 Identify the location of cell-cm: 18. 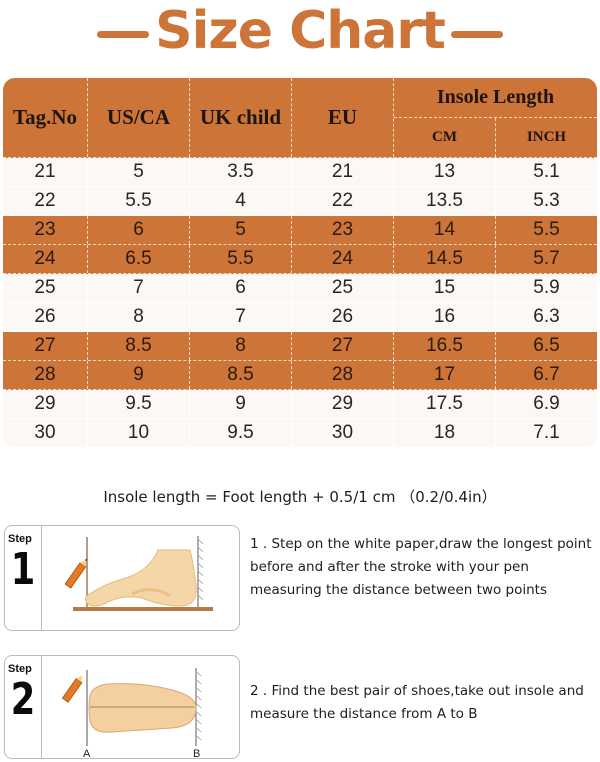
(445, 433).